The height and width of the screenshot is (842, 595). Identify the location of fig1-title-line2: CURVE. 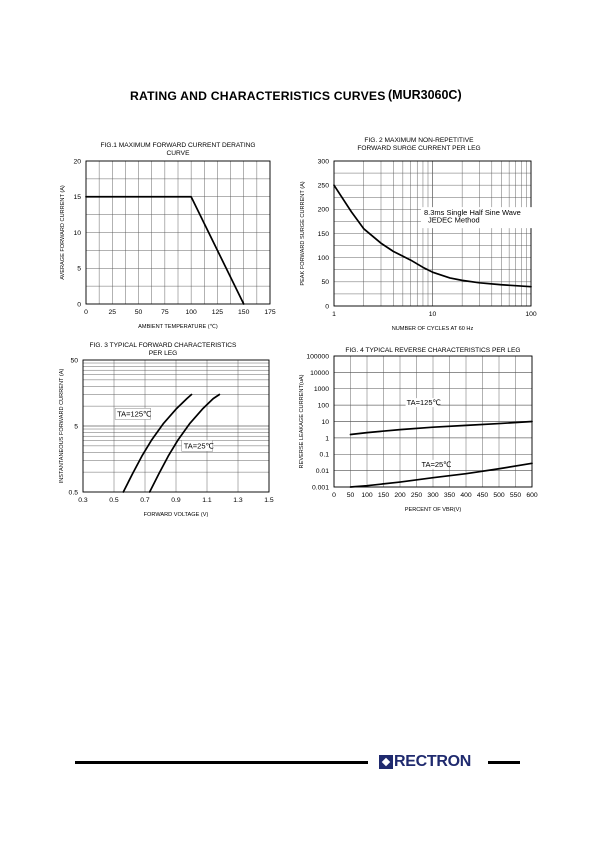
(178, 153).